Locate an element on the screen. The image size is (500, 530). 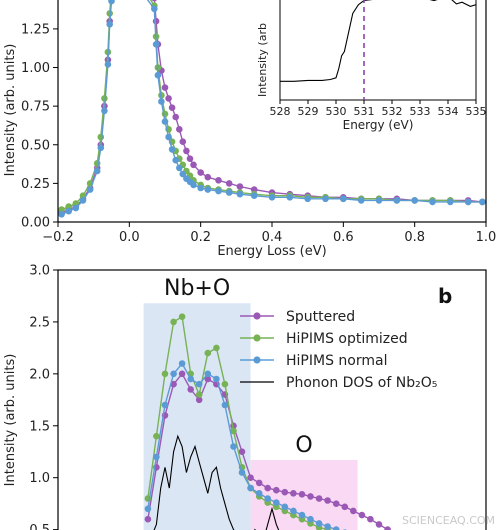
inset-ylabel: Intensity (arb is located at coordinates (262, 60).